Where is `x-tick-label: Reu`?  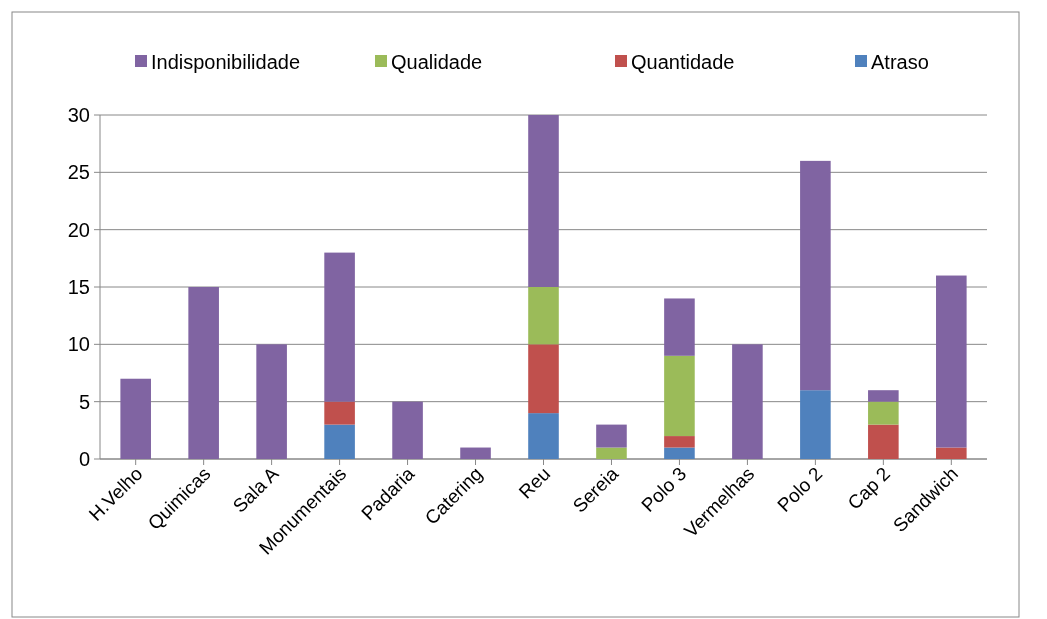 x-tick-label: Reu is located at coordinates (534, 482).